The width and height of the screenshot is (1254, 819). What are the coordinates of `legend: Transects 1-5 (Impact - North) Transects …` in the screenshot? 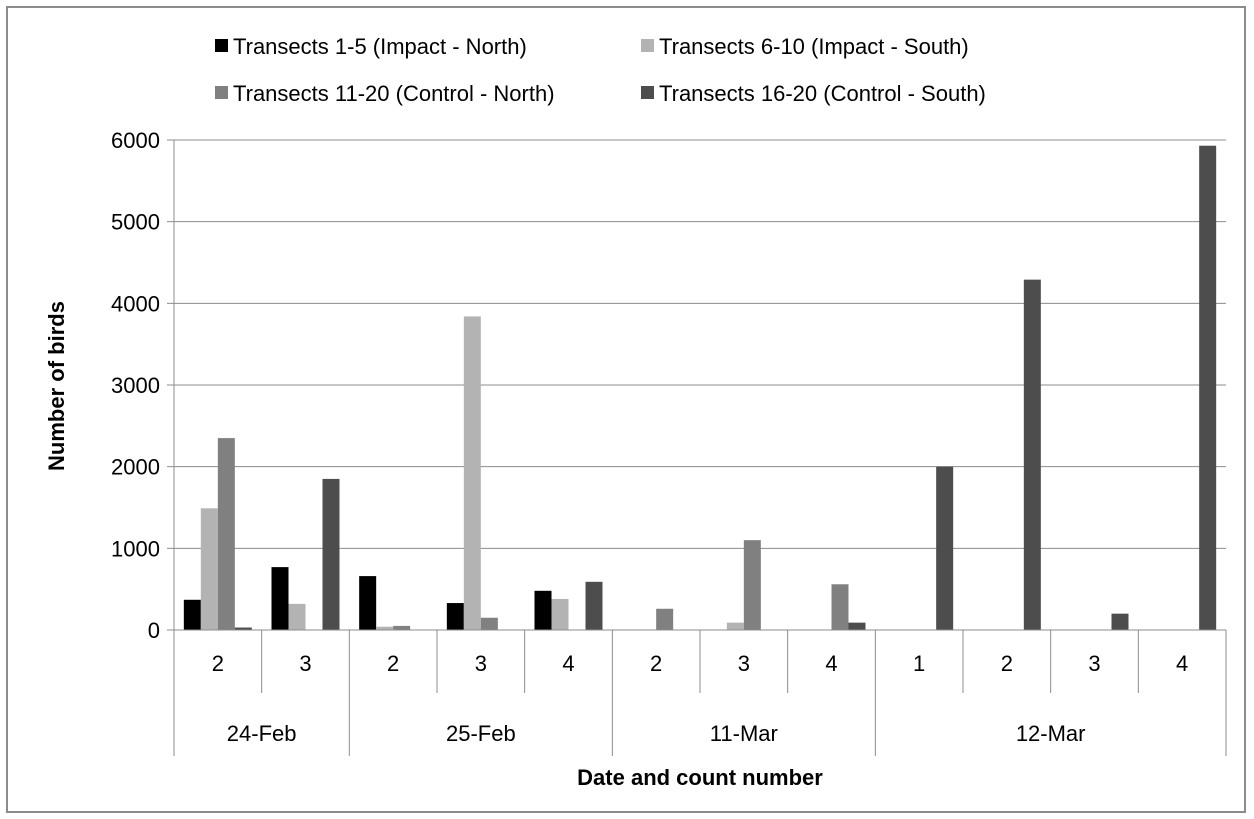 It's located at (600, 70).